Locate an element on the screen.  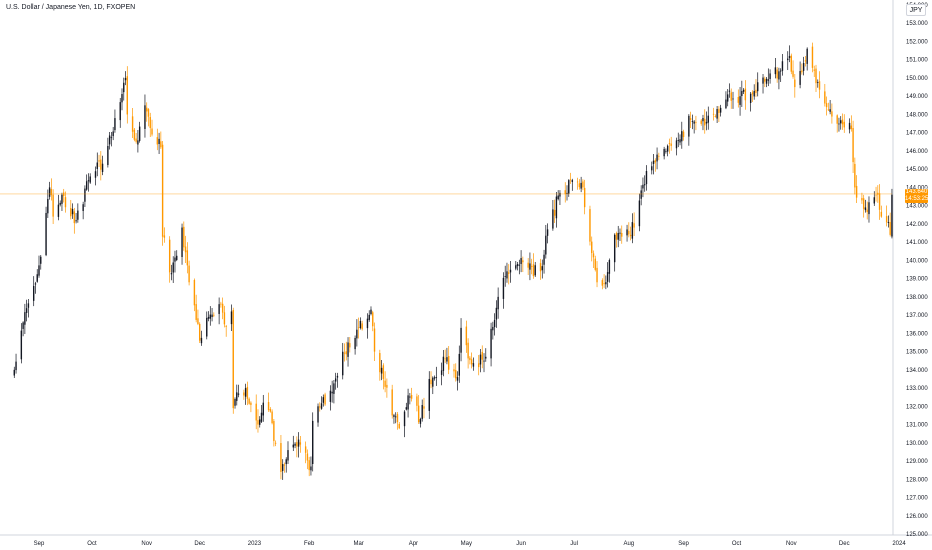
currency-button: JPY is located at coordinates (916, 10).